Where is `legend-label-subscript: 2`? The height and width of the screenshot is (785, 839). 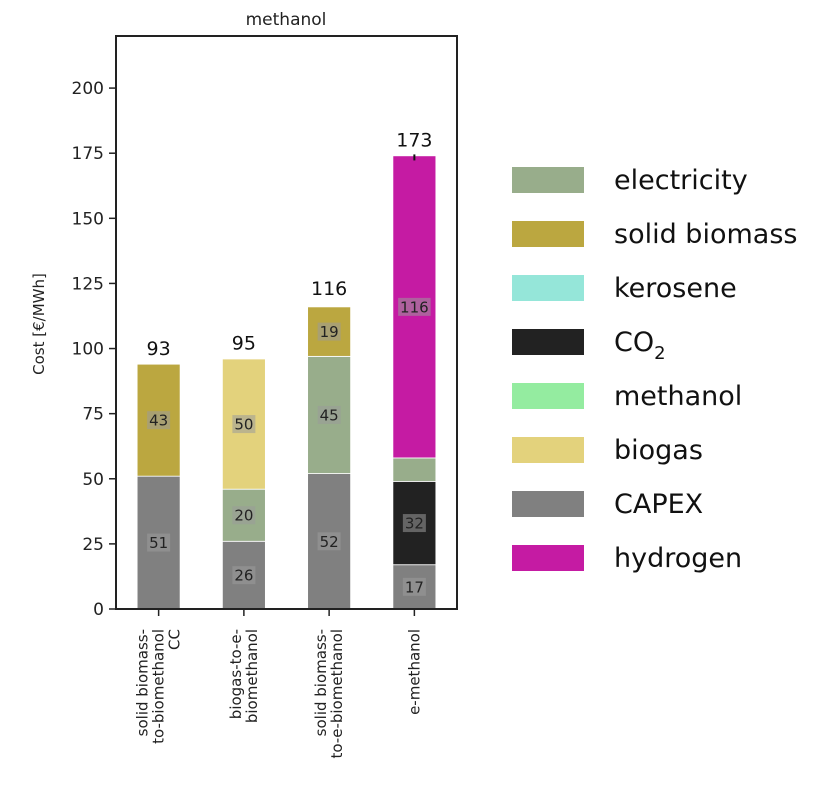 legend-label-subscript: 2 is located at coordinates (659, 353).